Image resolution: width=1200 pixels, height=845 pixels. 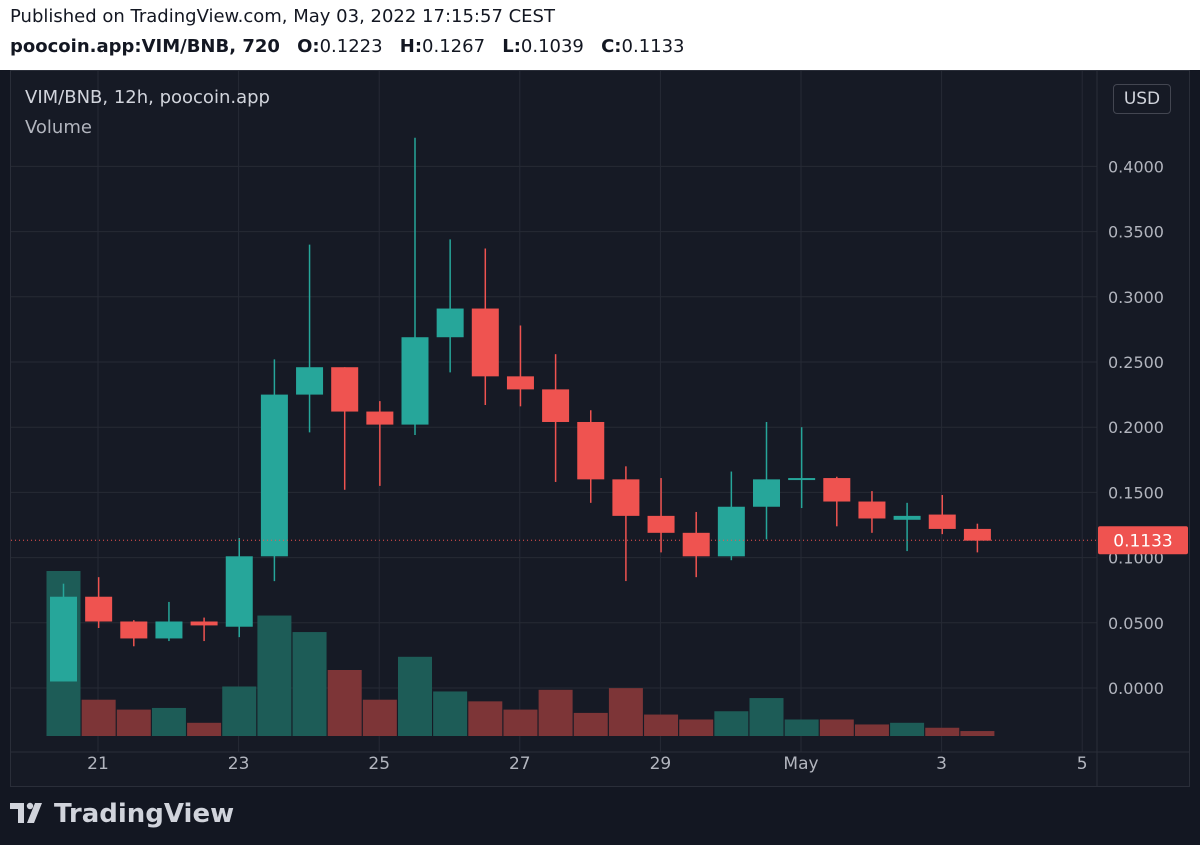 What do you see at coordinates (1136, 427) in the screenshot?
I see `y-tick-label: 0.2000` at bounding box center [1136, 427].